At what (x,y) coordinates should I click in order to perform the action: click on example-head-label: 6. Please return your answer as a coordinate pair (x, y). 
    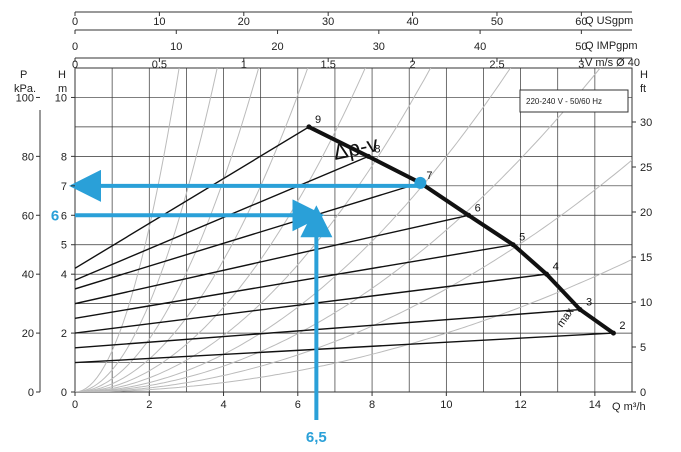
    Looking at the image, I should click on (55, 215).